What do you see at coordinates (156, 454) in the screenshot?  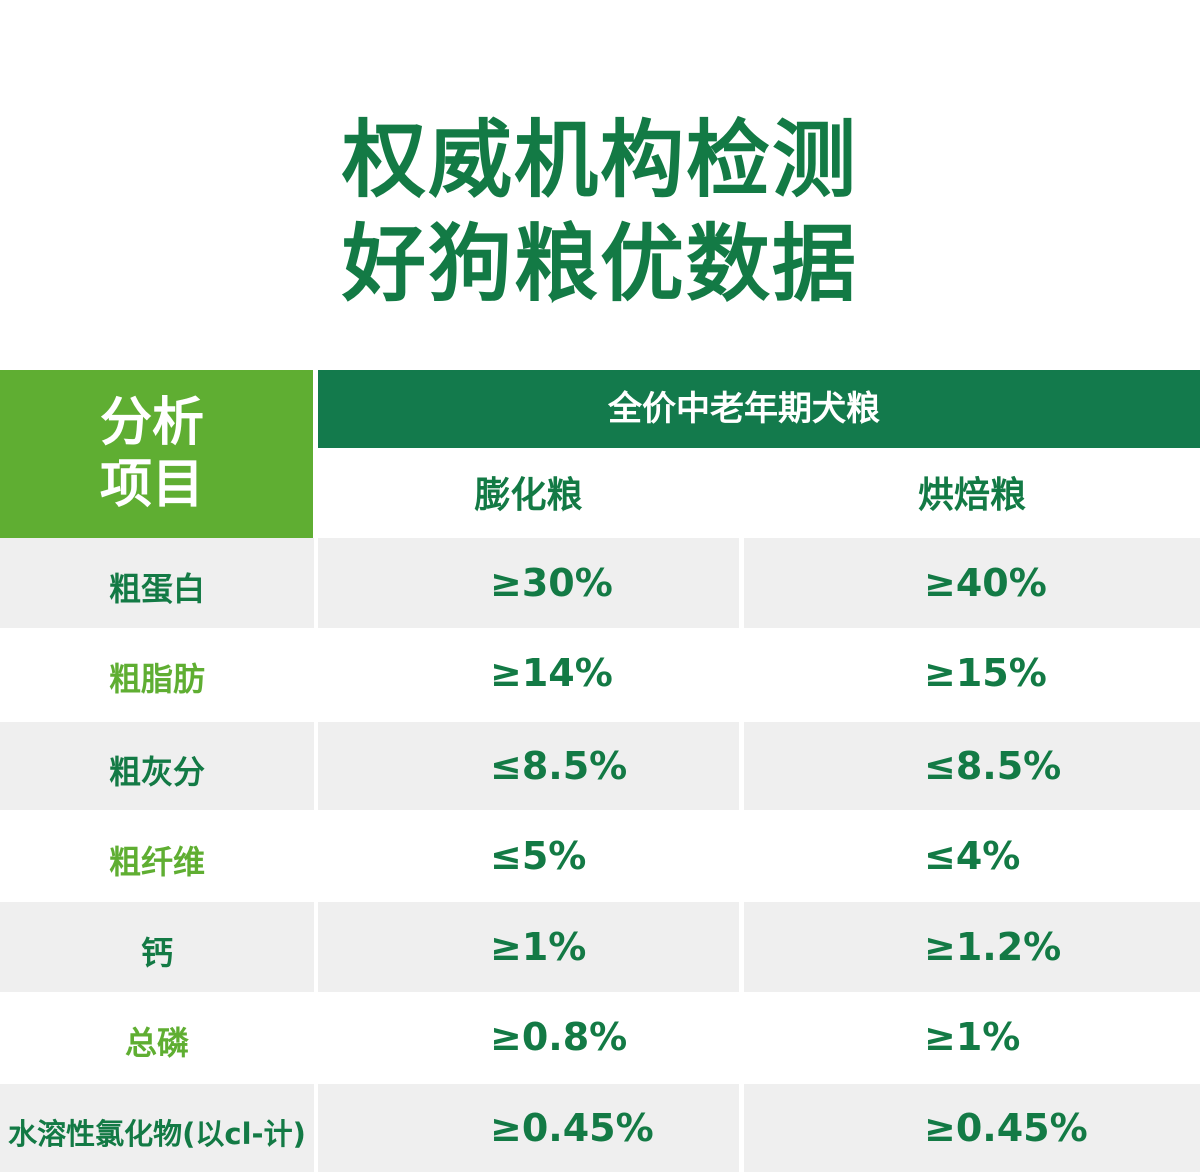 I see `analysis-item-header: 分析 项目` at bounding box center [156, 454].